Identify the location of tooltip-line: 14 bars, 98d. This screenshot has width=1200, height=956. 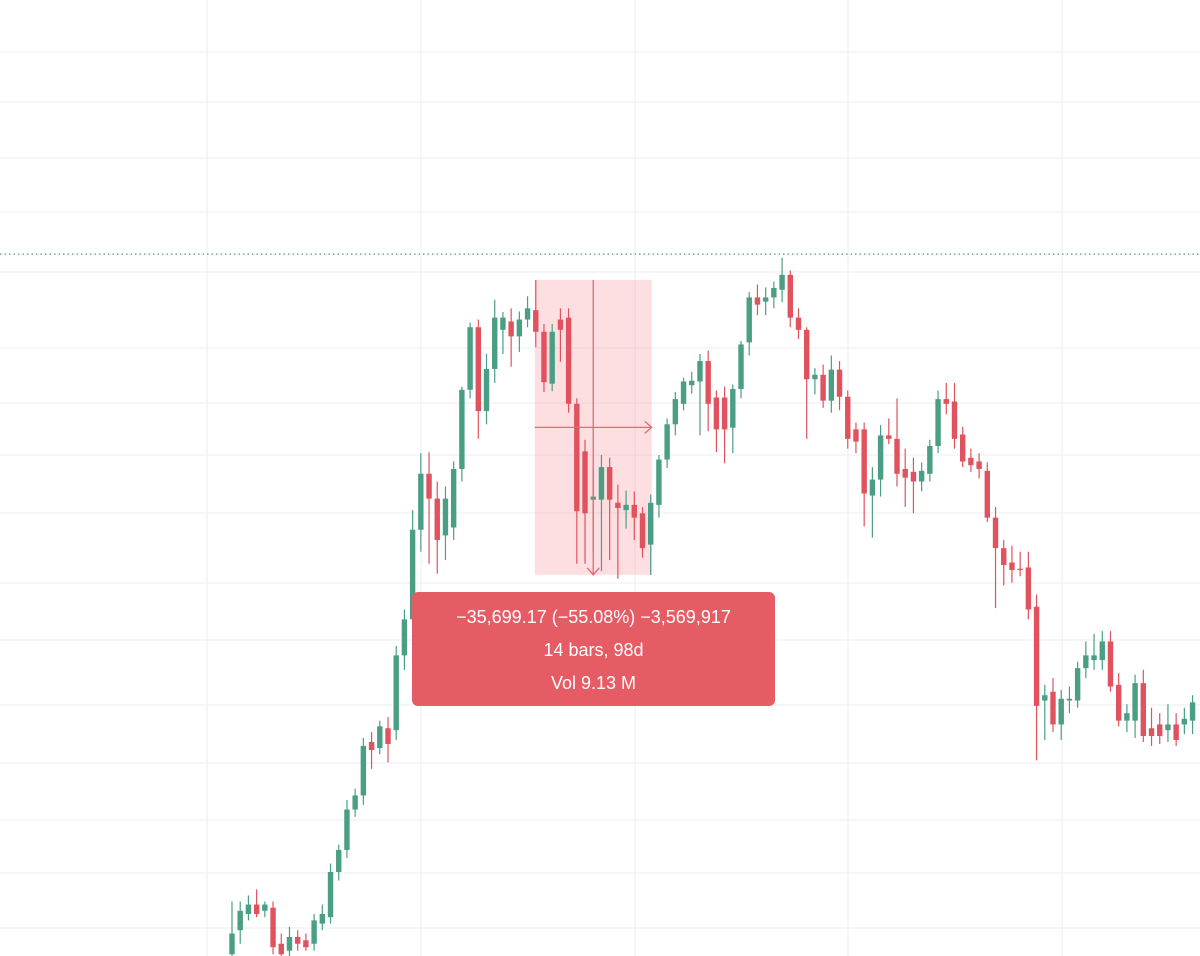
(593, 650).